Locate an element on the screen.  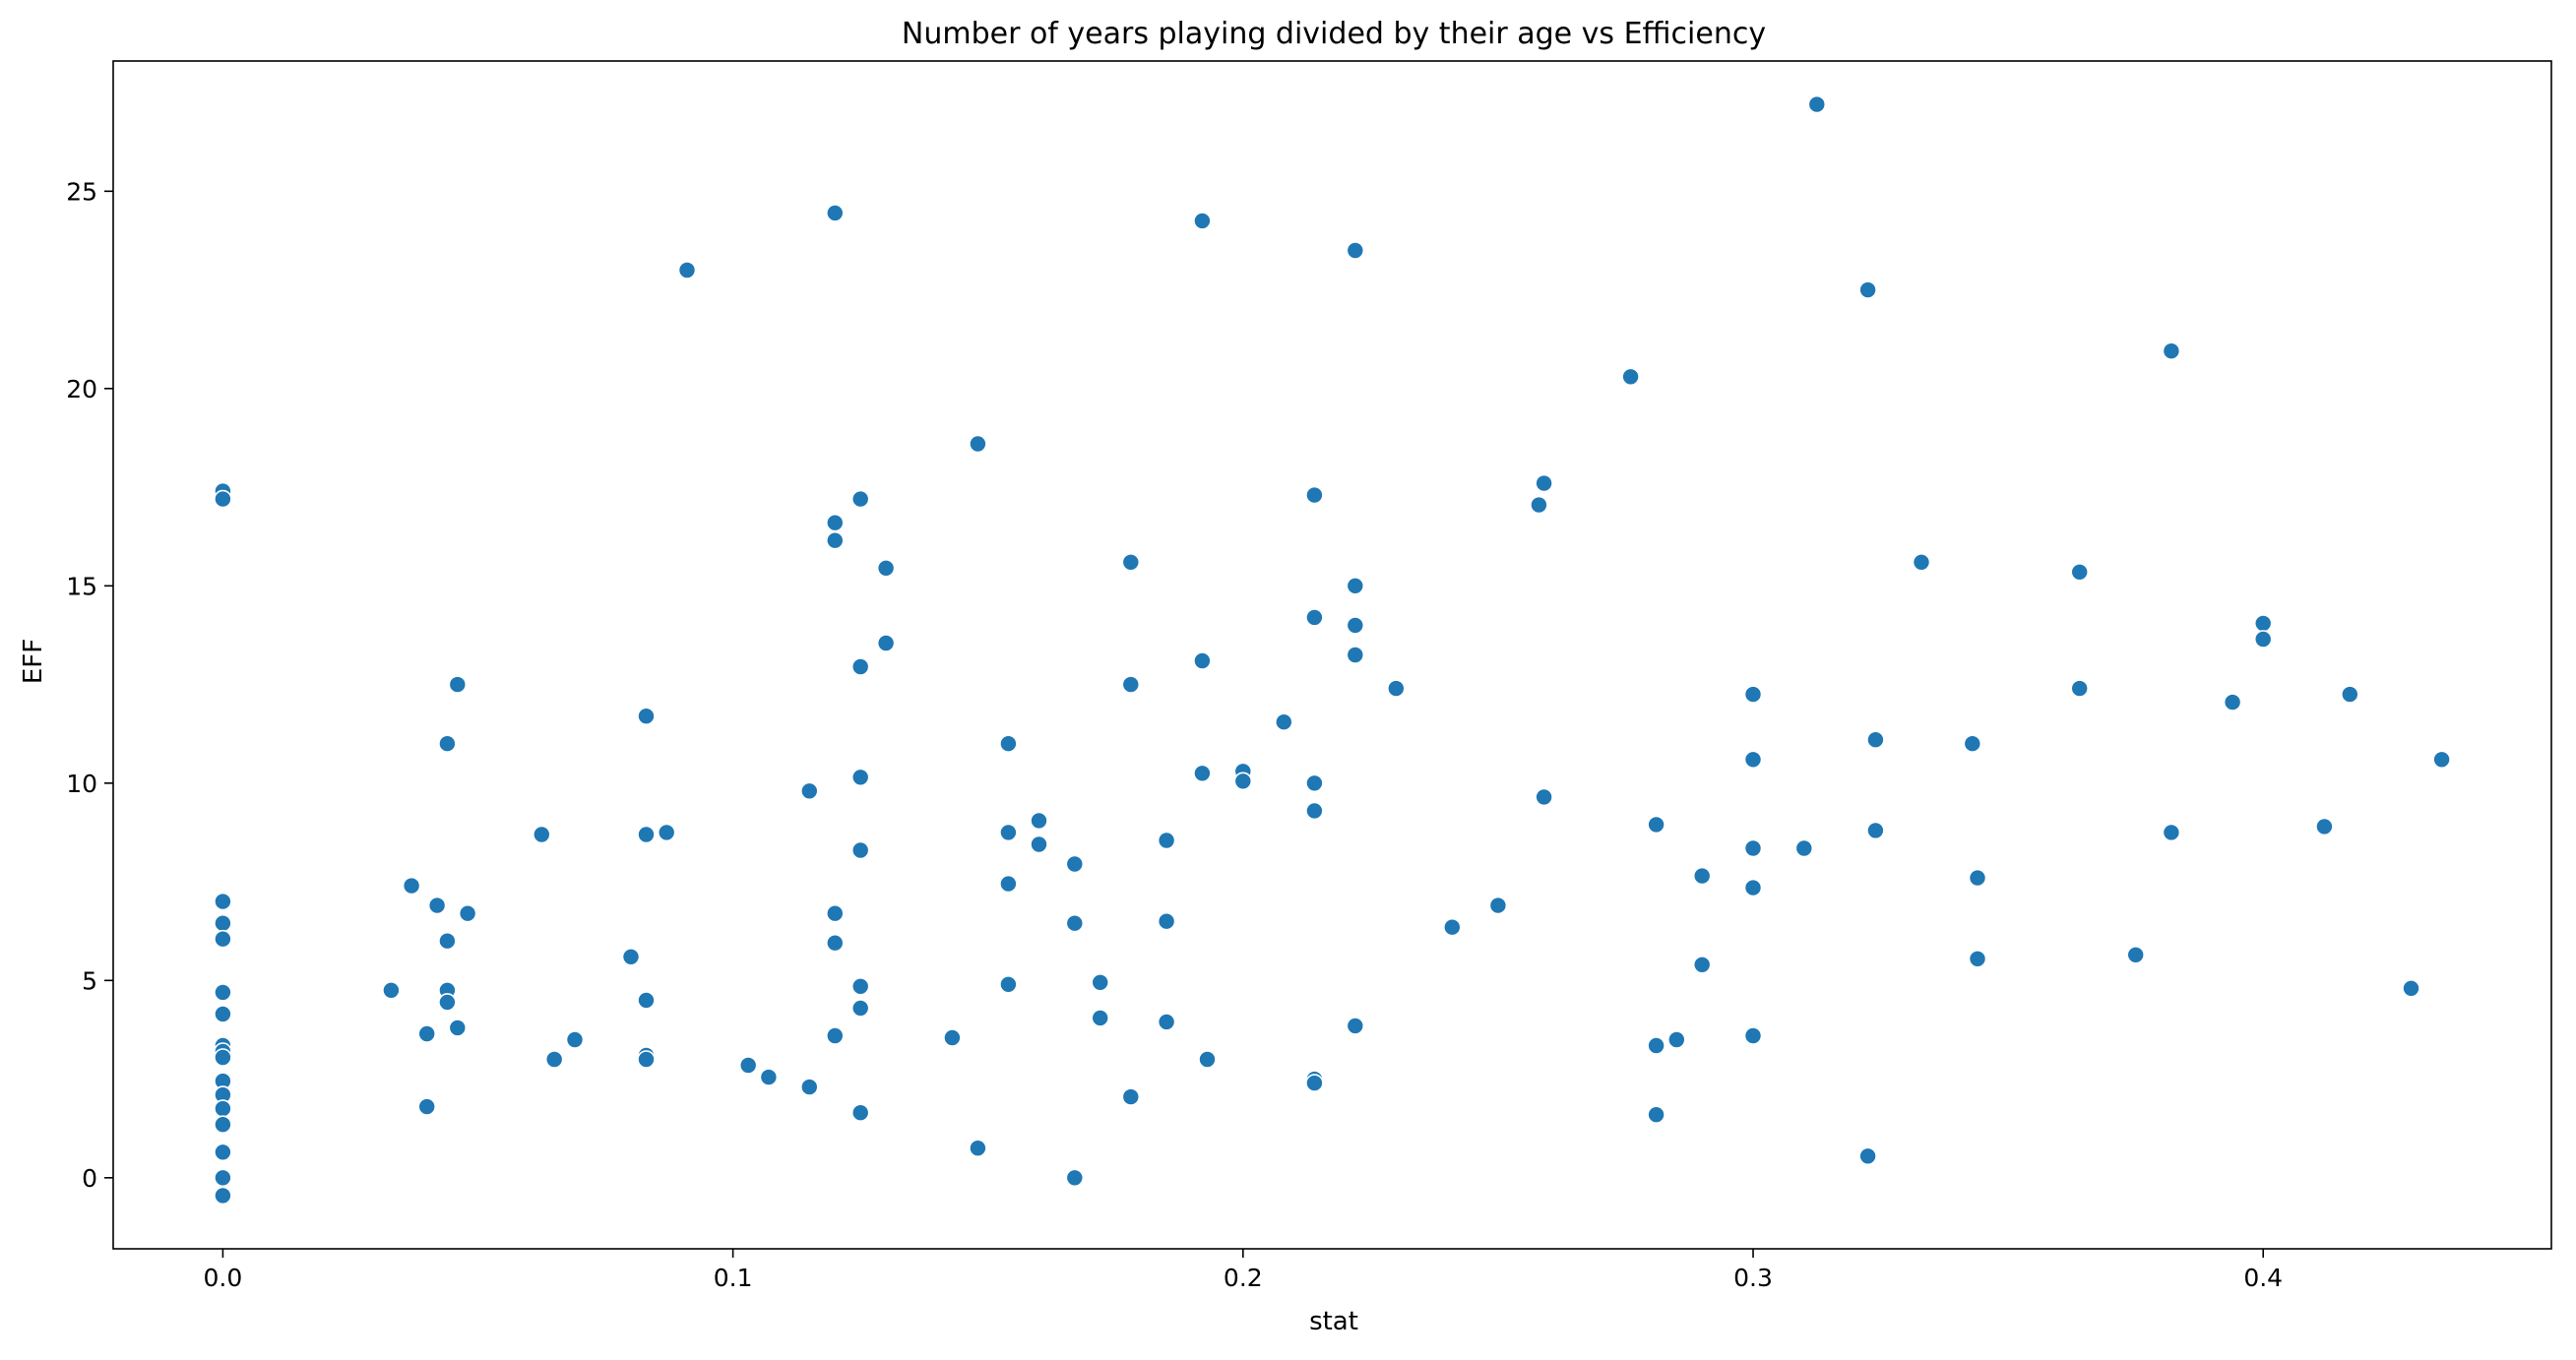
x-tick-label: 0.2 is located at coordinates (1243, 1278).